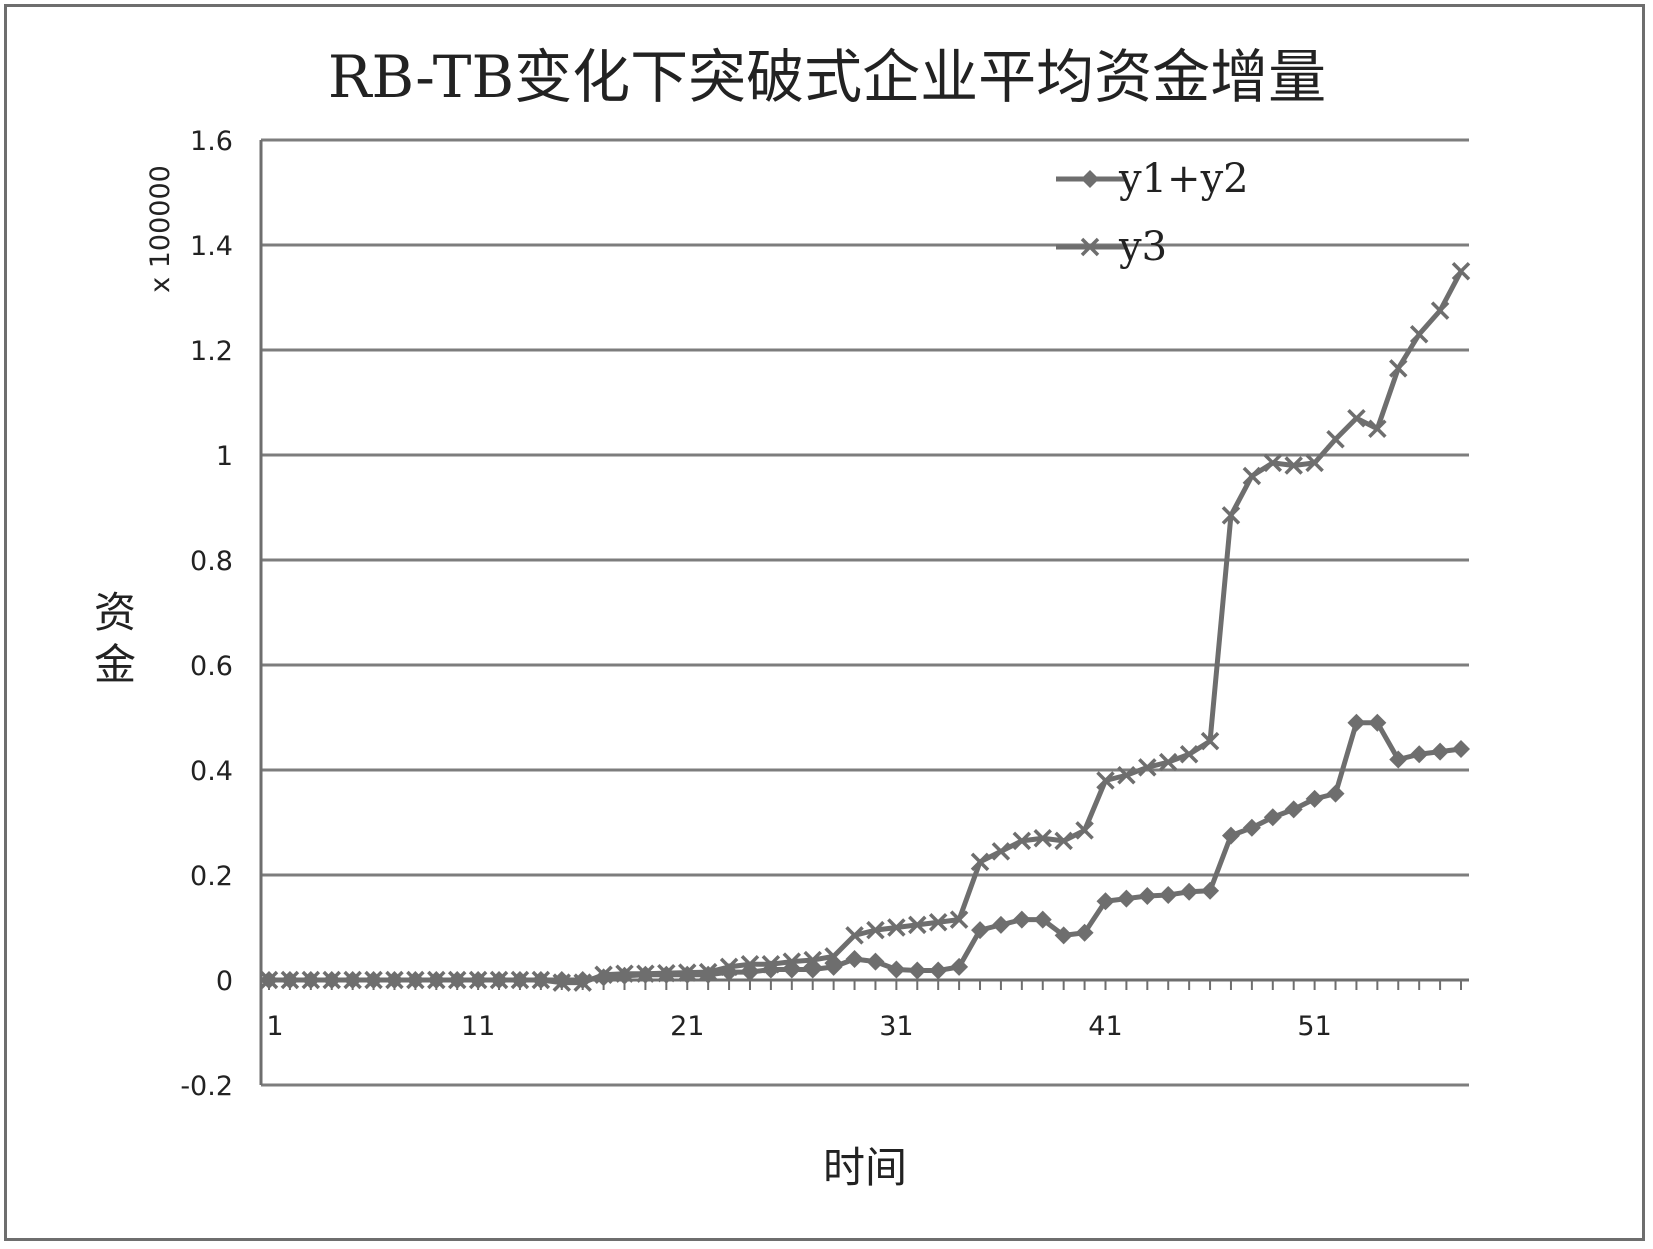 The width and height of the screenshot is (1653, 1249). Describe the element at coordinates (224, 456) in the screenshot. I see `y-tick-label: 1` at that location.